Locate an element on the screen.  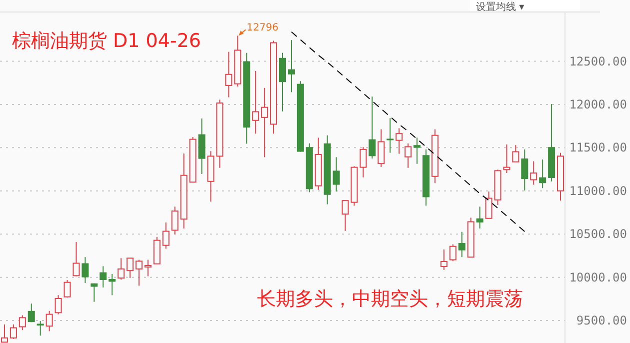
annotation: 长期多头，中期空头，短期震荡 is located at coordinates (390, 299).